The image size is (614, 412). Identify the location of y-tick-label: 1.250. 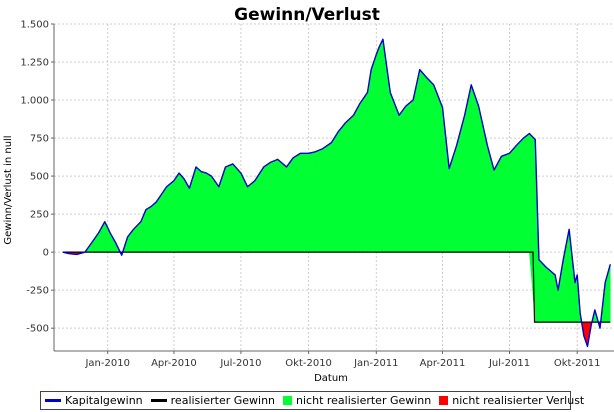
(34, 63).